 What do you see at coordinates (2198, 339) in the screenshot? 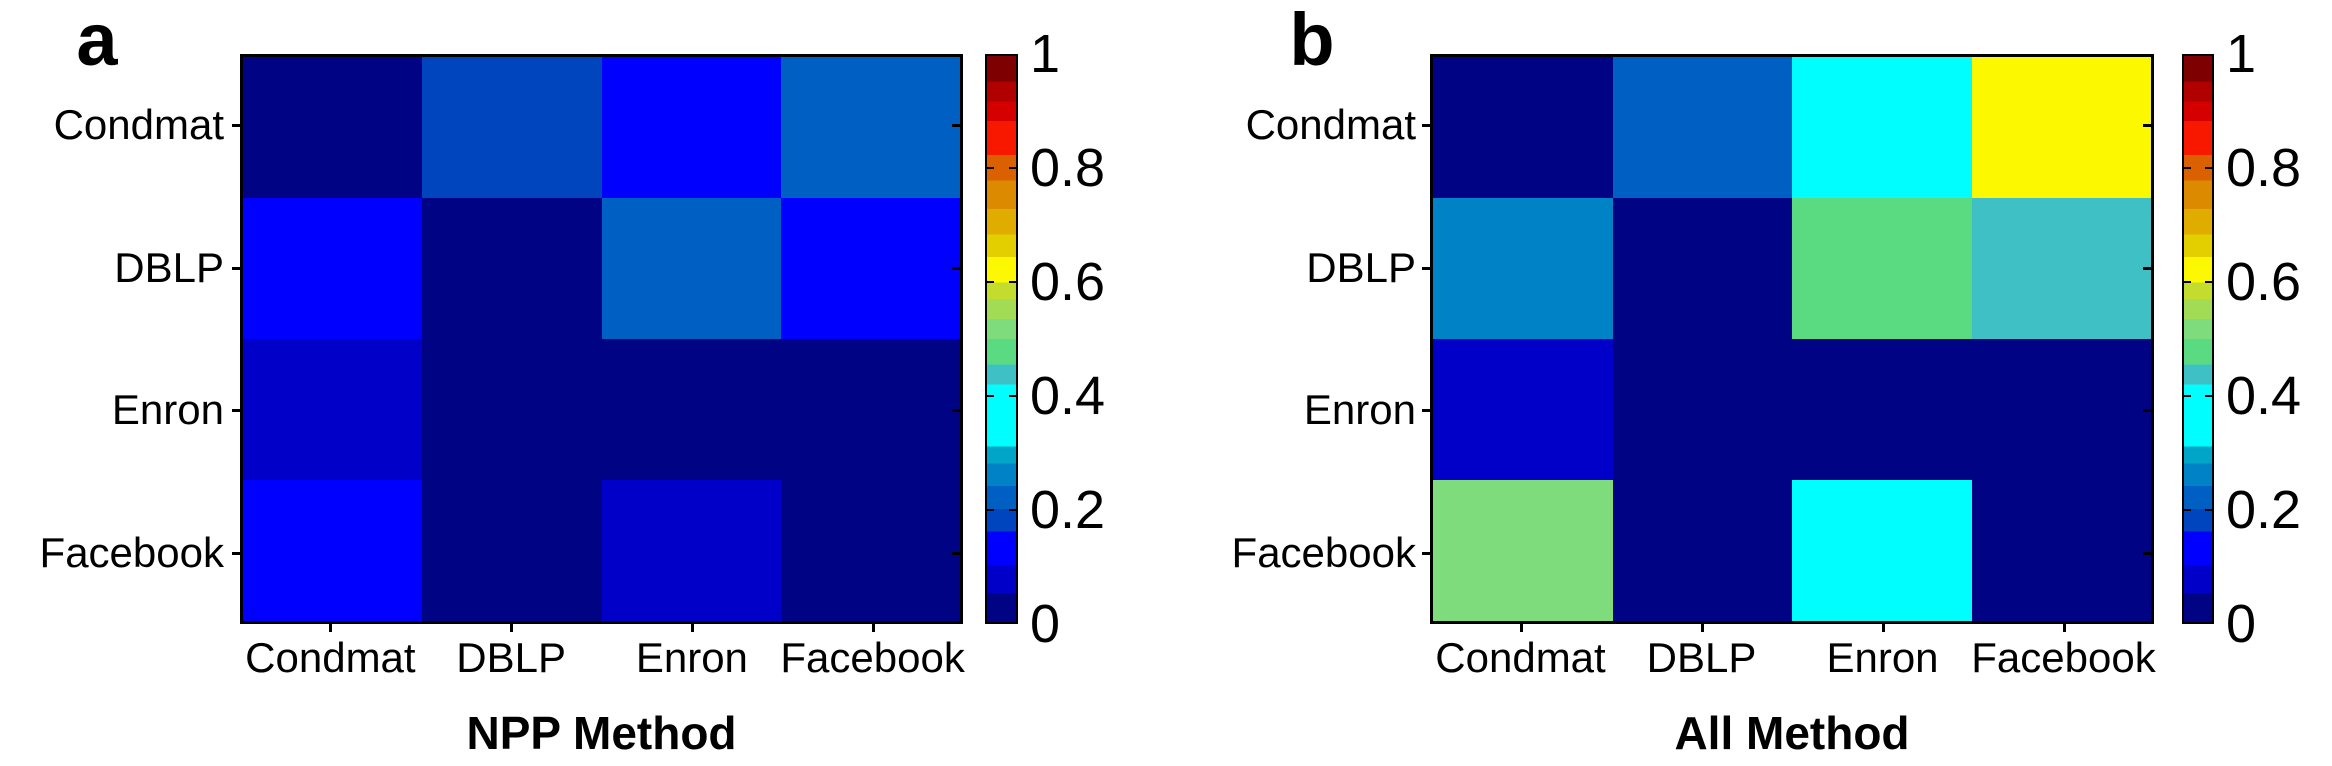
I see `colorbar-b` at bounding box center [2198, 339].